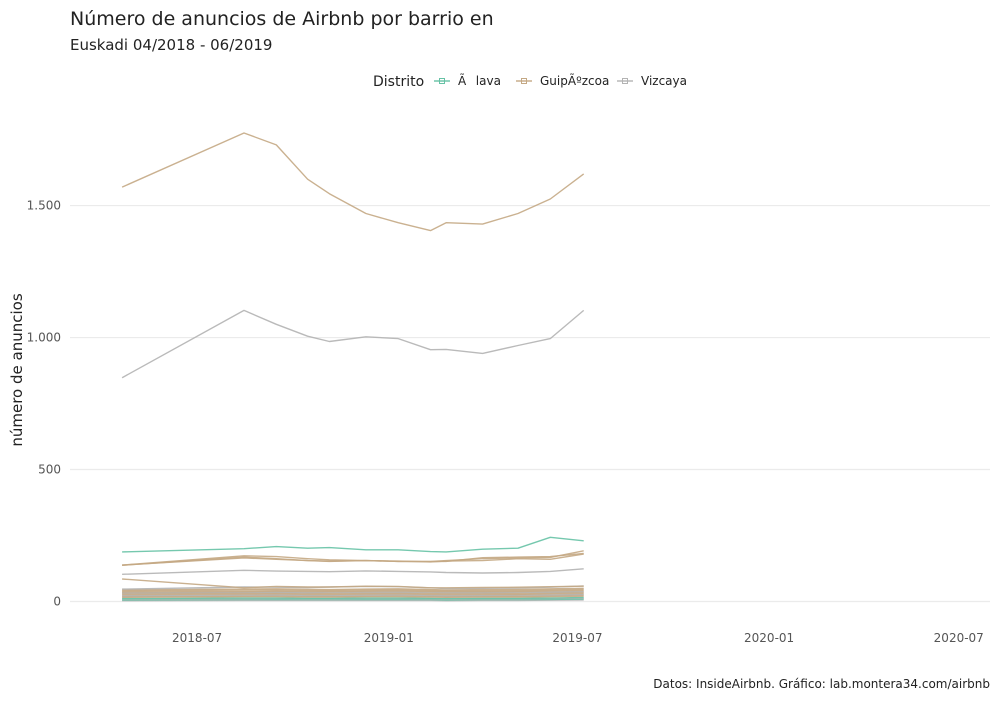  I want to click on y-tick-label: 1.500, so click(44, 206).